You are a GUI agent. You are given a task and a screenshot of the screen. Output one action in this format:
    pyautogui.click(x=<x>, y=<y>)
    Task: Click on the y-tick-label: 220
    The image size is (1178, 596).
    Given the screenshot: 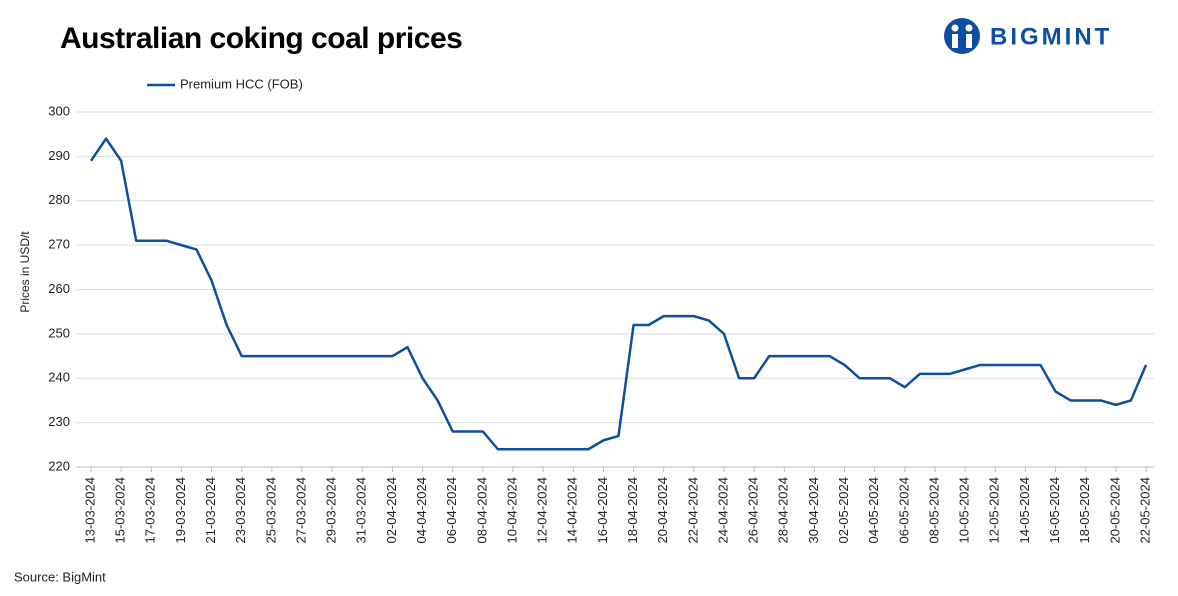 What is the action you would take?
    pyautogui.click(x=59, y=465)
    